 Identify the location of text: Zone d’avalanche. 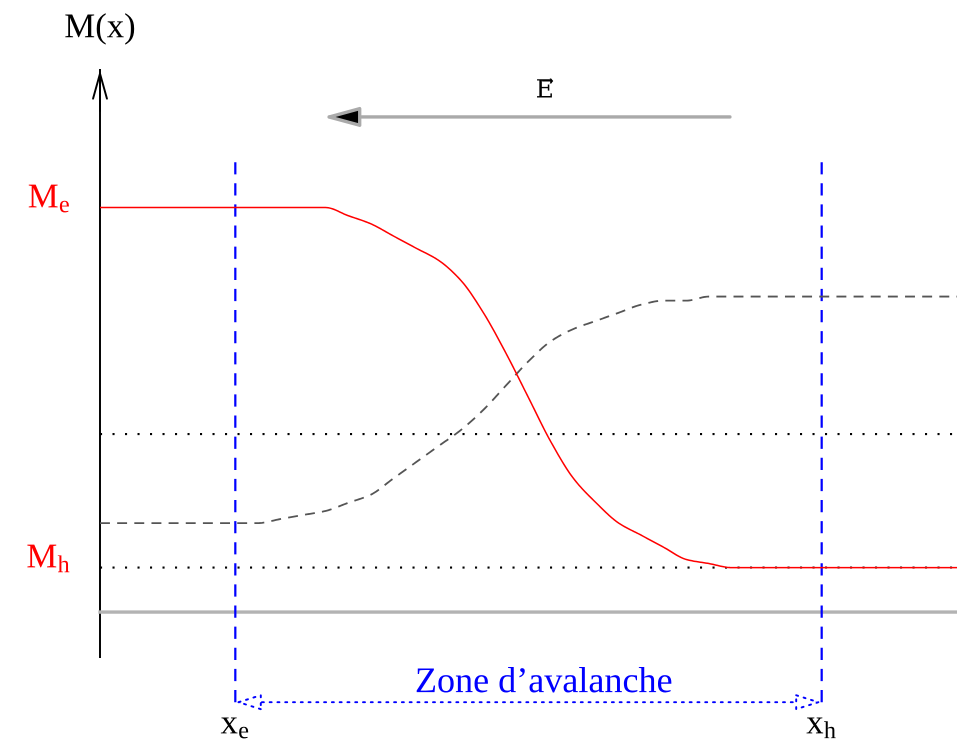
(544, 679).